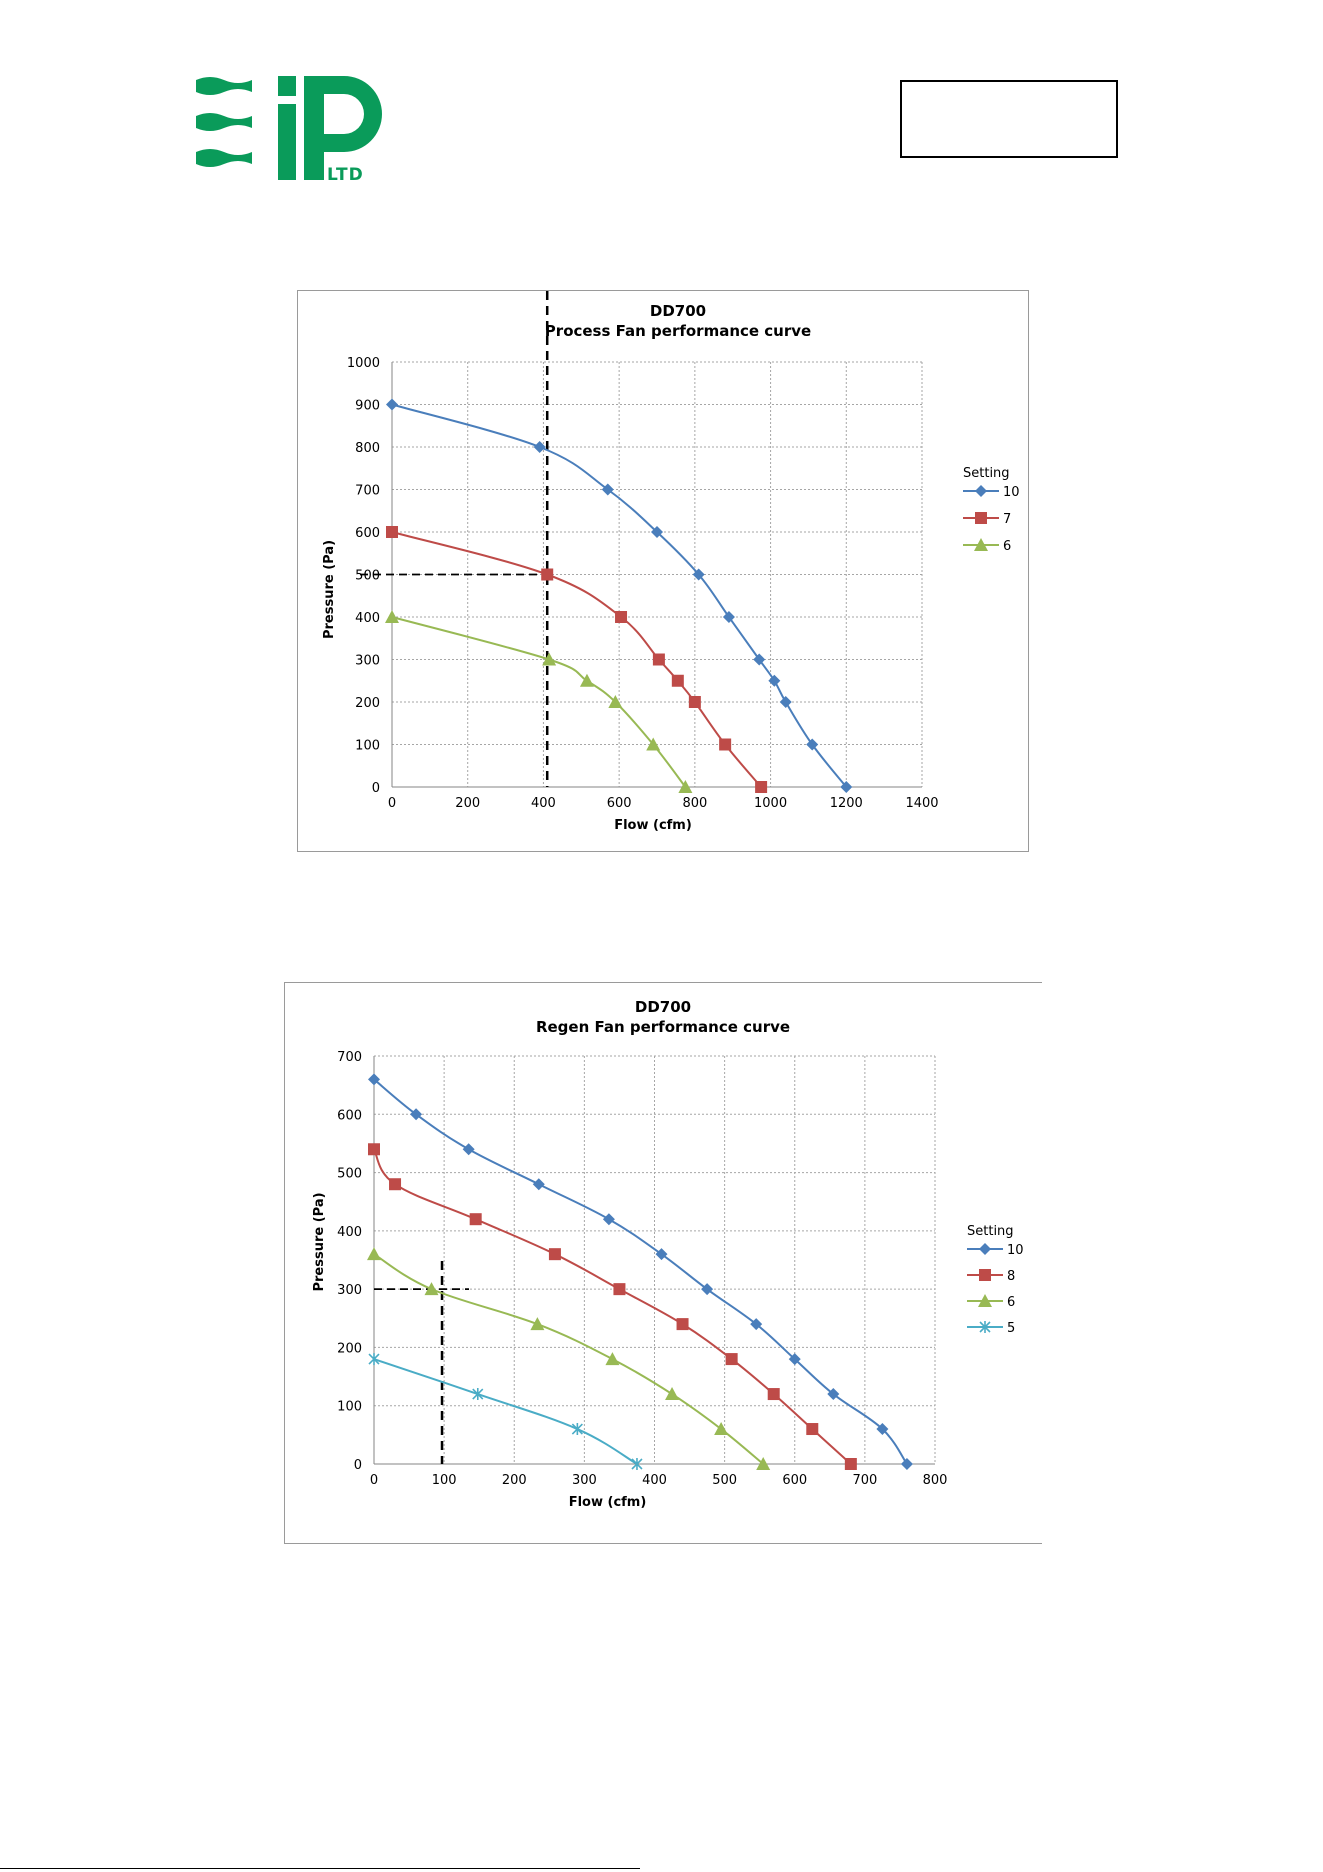 The image size is (1323, 1872). What do you see at coordinates (343, 128) in the screenshot?
I see `logo-p` at bounding box center [343, 128].